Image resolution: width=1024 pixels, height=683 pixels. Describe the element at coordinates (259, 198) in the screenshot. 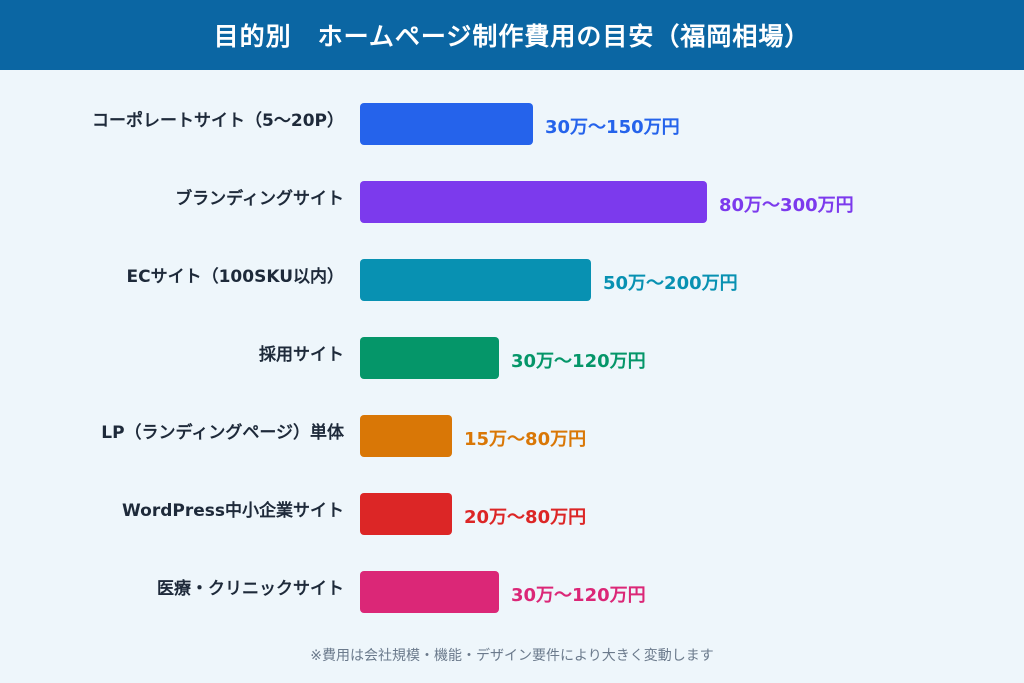

I see `category-label: ブランディングサイト` at that location.